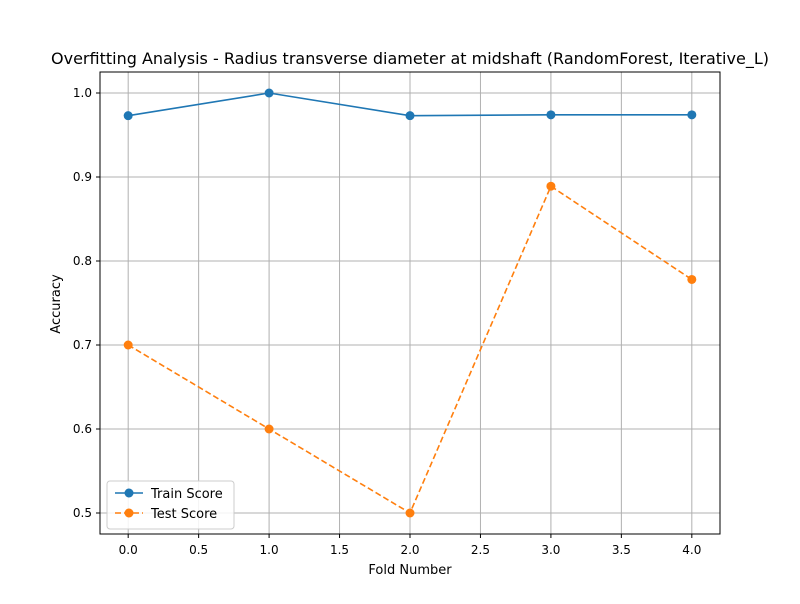 The image size is (800, 604). I want to click on legend-item: Test Score, so click(166, 514).